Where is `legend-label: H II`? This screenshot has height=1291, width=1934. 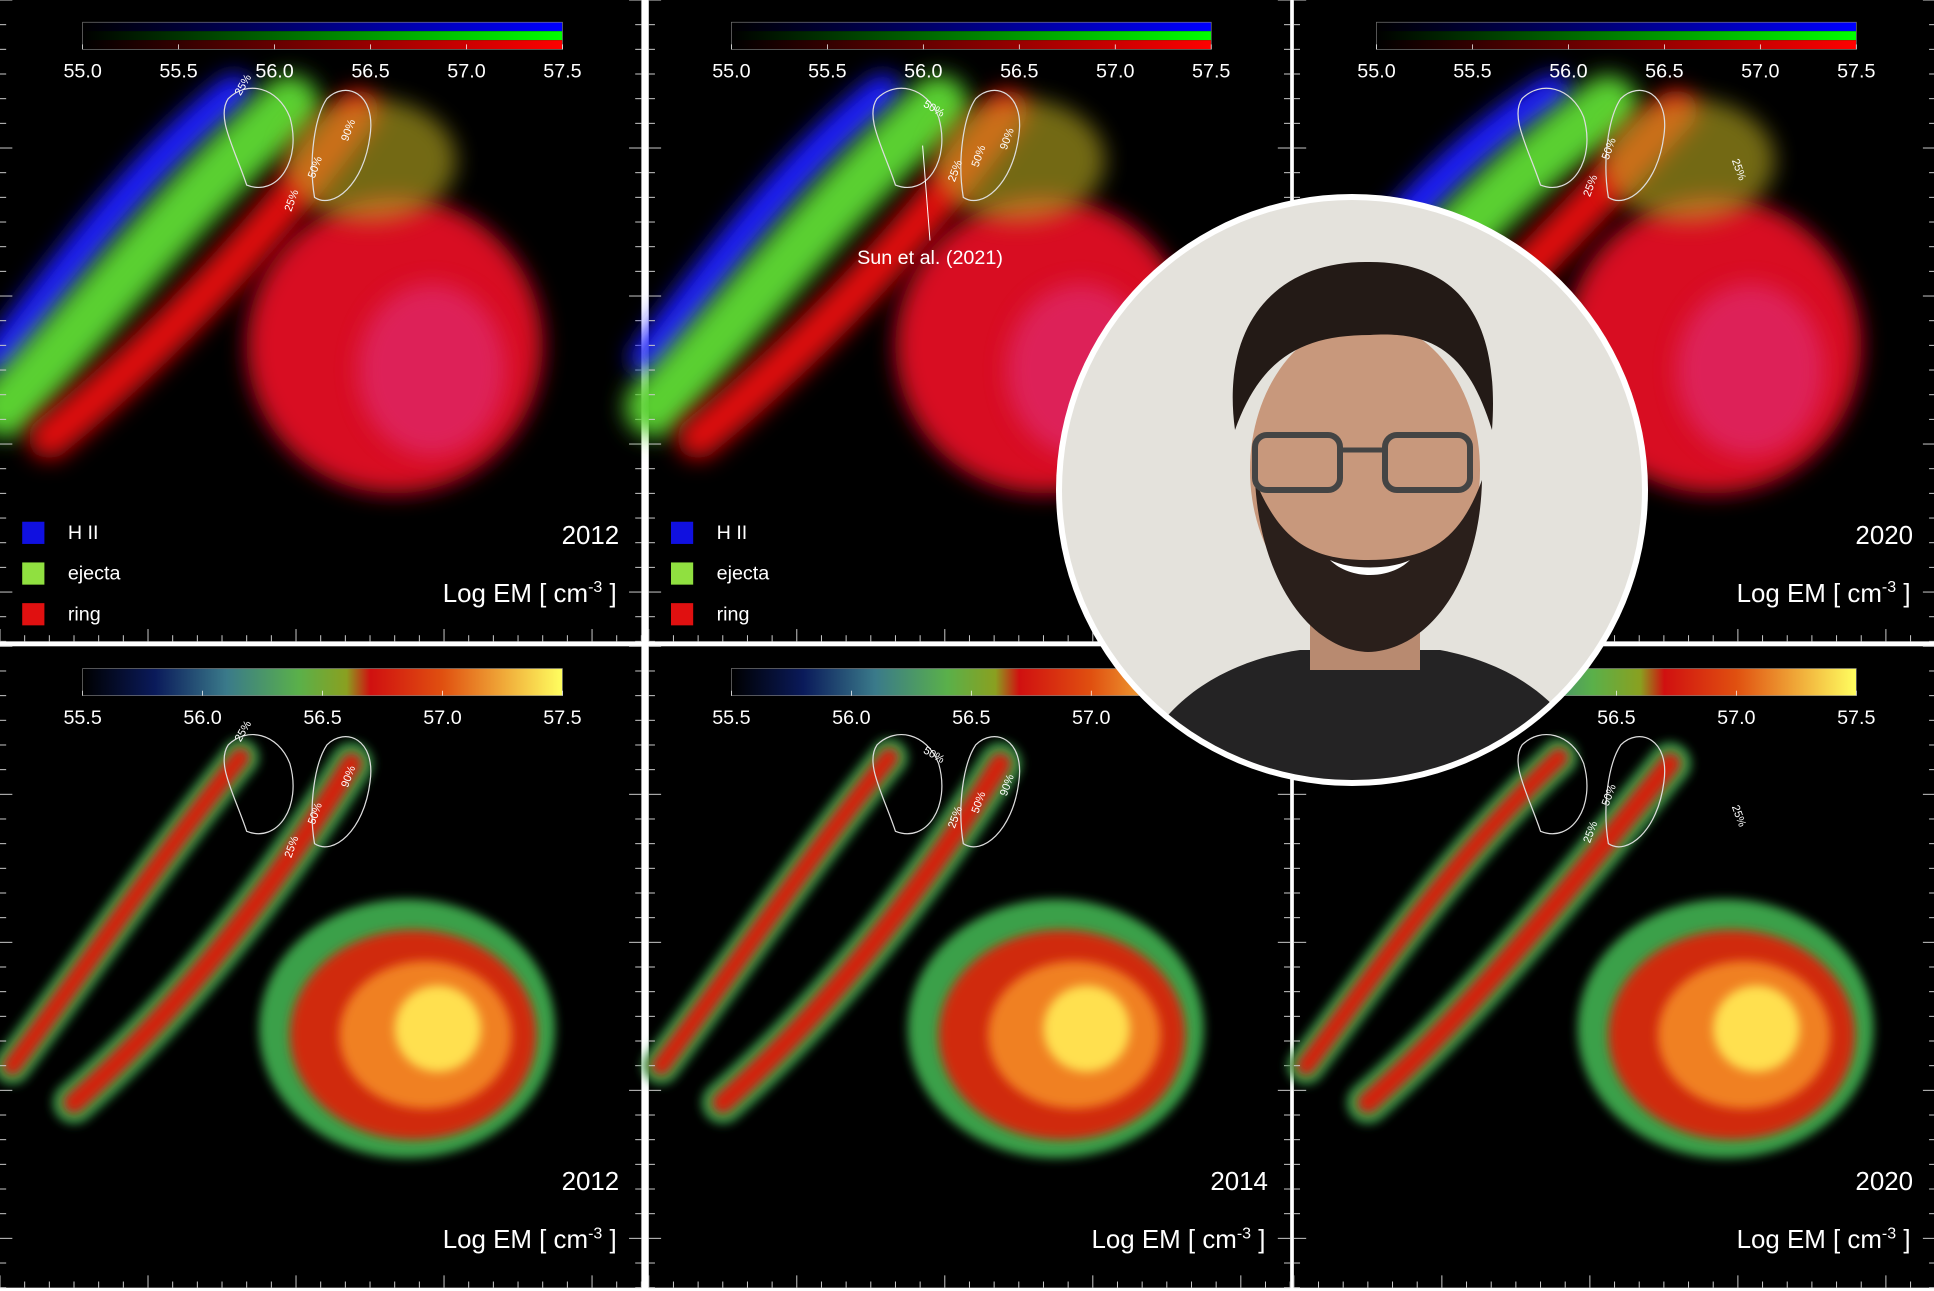 legend-label: H II is located at coordinates (83, 533).